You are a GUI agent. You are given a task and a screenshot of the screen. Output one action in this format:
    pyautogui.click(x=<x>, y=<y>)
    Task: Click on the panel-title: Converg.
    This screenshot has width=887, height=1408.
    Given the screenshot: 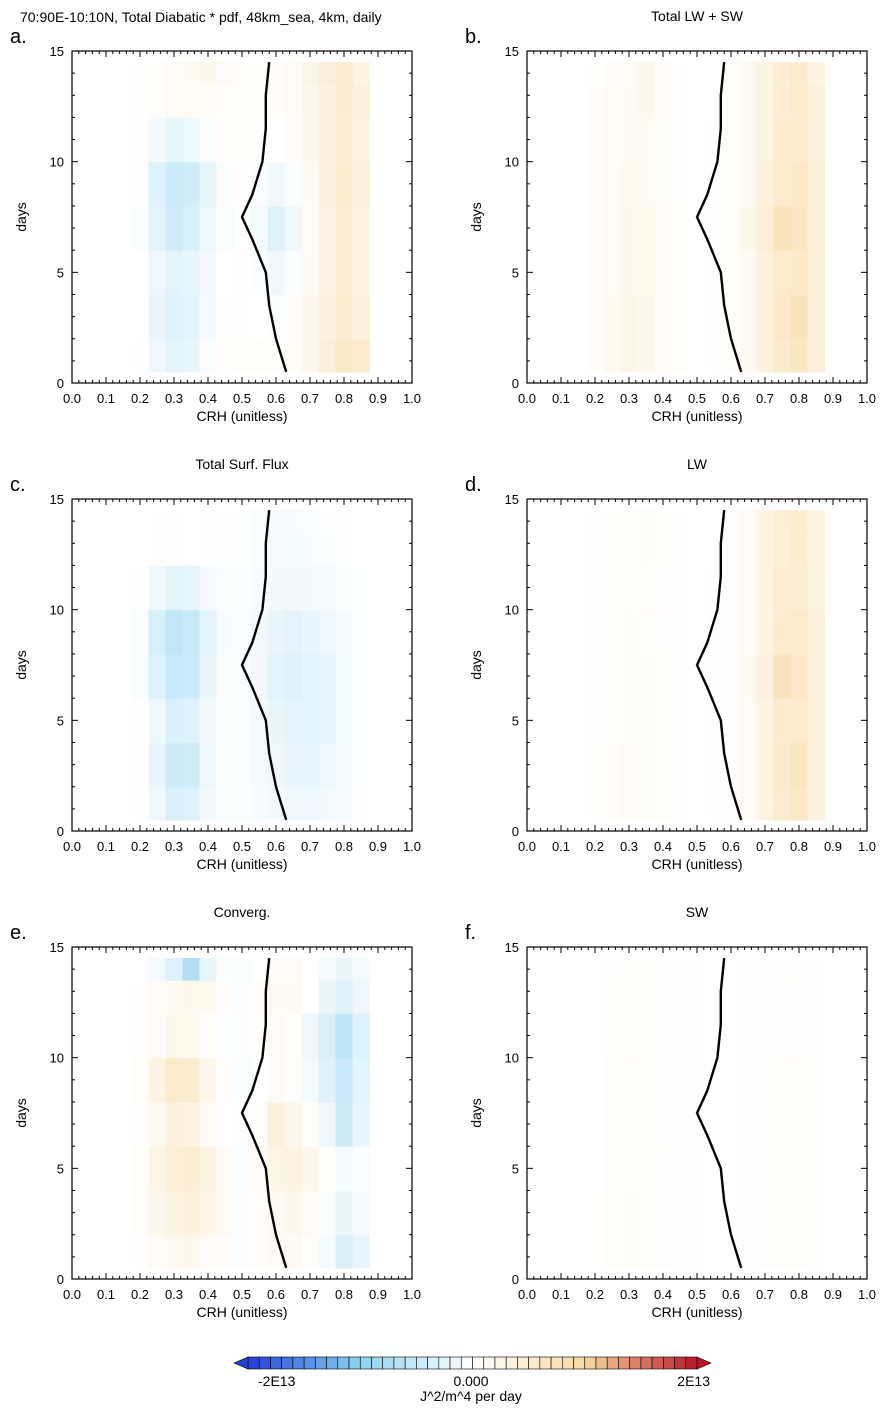 What is the action you would take?
    pyautogui.click(x=242, y=912)
    